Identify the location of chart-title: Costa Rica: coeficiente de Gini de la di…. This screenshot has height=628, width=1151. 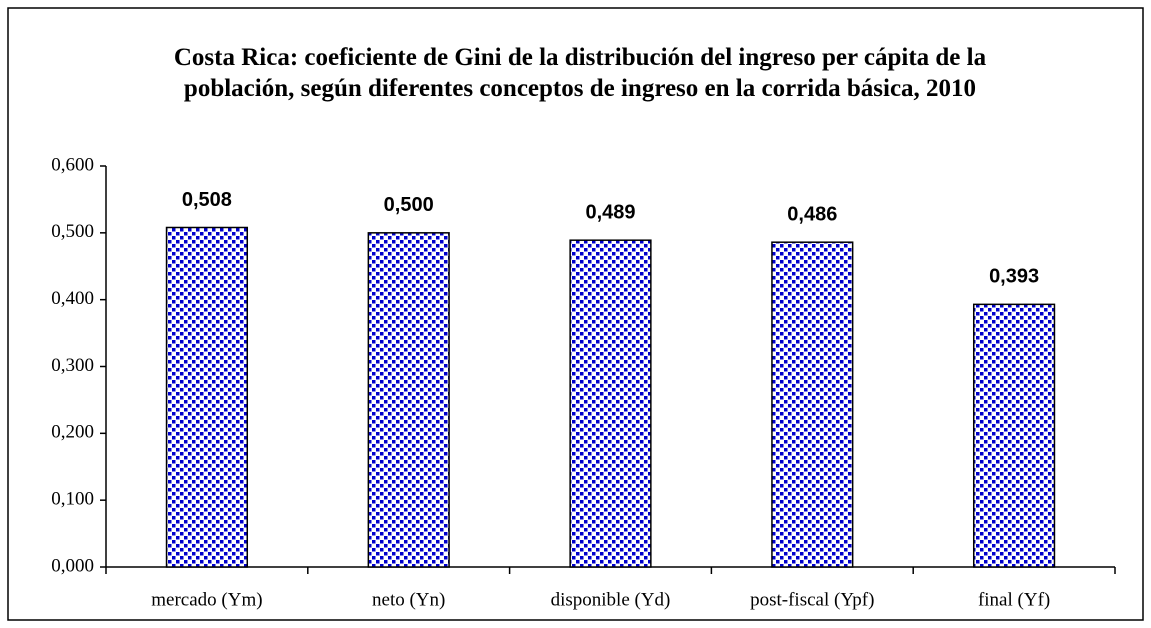
(580, 73).